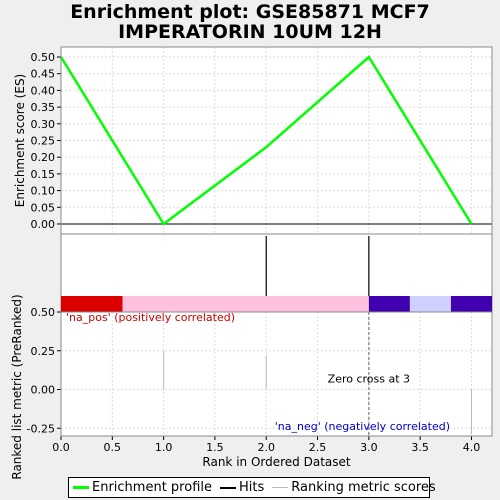 Image resolution: width=500 pixels, height=500 pixels. Describe the element at coordinates (318, 447) in the screenshot. I see `metric-xtick-label: 2.5` at that location.